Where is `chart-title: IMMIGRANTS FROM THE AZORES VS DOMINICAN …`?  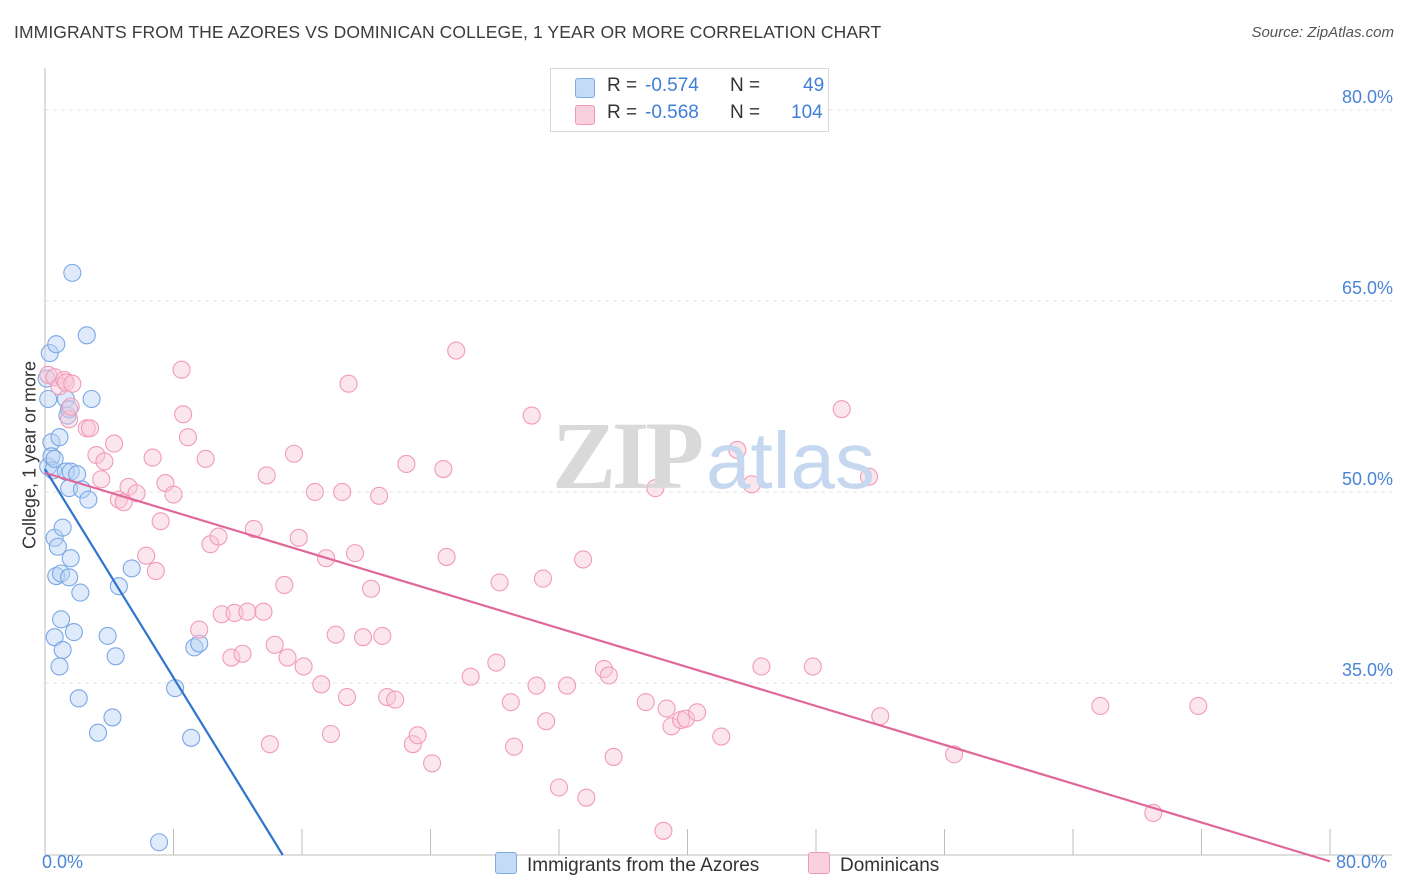 chart-title: IMMIGRANTS FROM THE AZORES VS DOMINICAN … is located at coordinates (448, 32).